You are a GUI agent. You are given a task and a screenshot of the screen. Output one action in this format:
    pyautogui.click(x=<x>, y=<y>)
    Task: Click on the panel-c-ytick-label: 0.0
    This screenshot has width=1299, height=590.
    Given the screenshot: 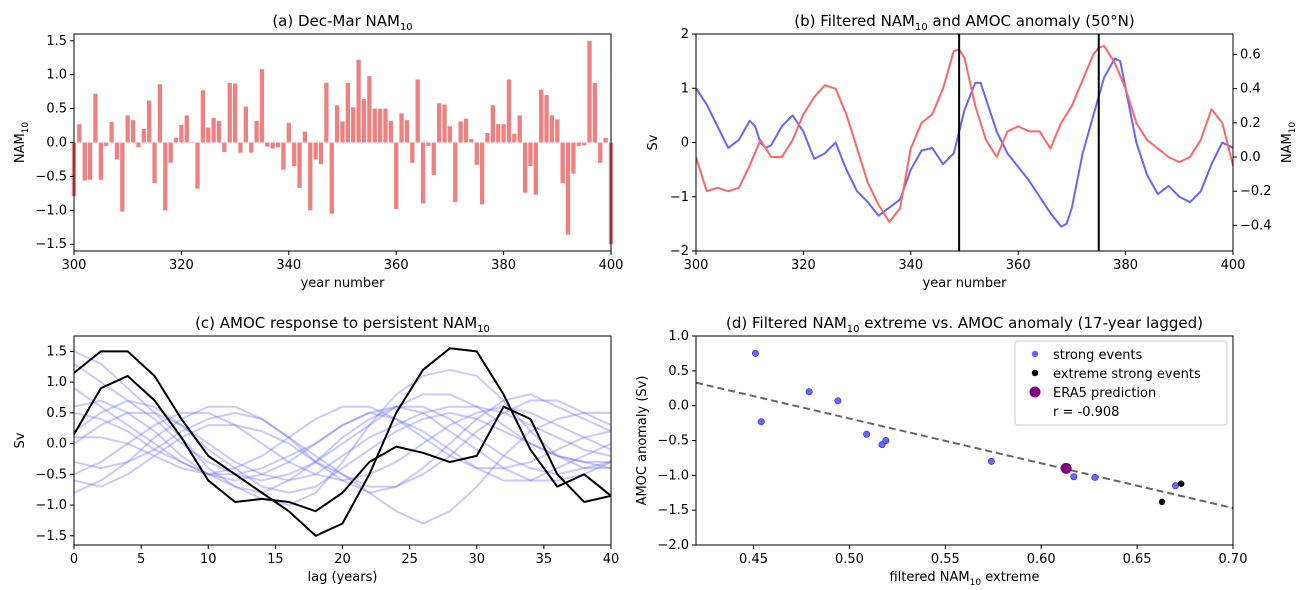 What is the action you would take?
    pyautogui.click(x=56, y=444)
    